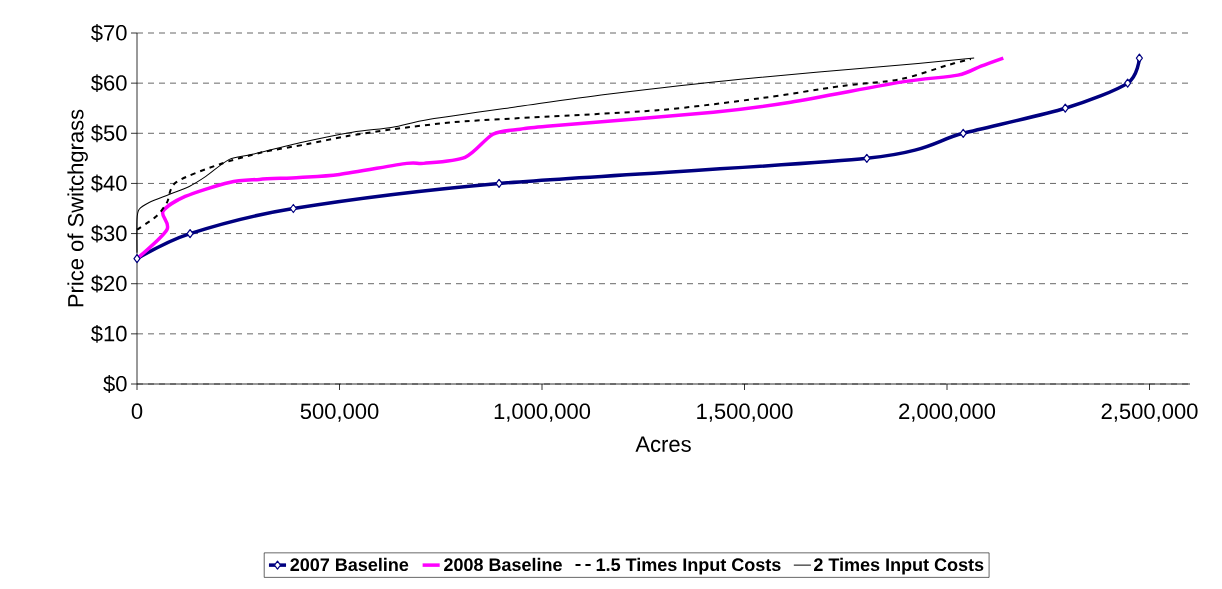 Image resolution: width=1222 pixels, height=589 pixels. Describe the element at coordinates (899, 566) in the screenshot. I see `legend-label: 2 Times Input Costs` at that location.